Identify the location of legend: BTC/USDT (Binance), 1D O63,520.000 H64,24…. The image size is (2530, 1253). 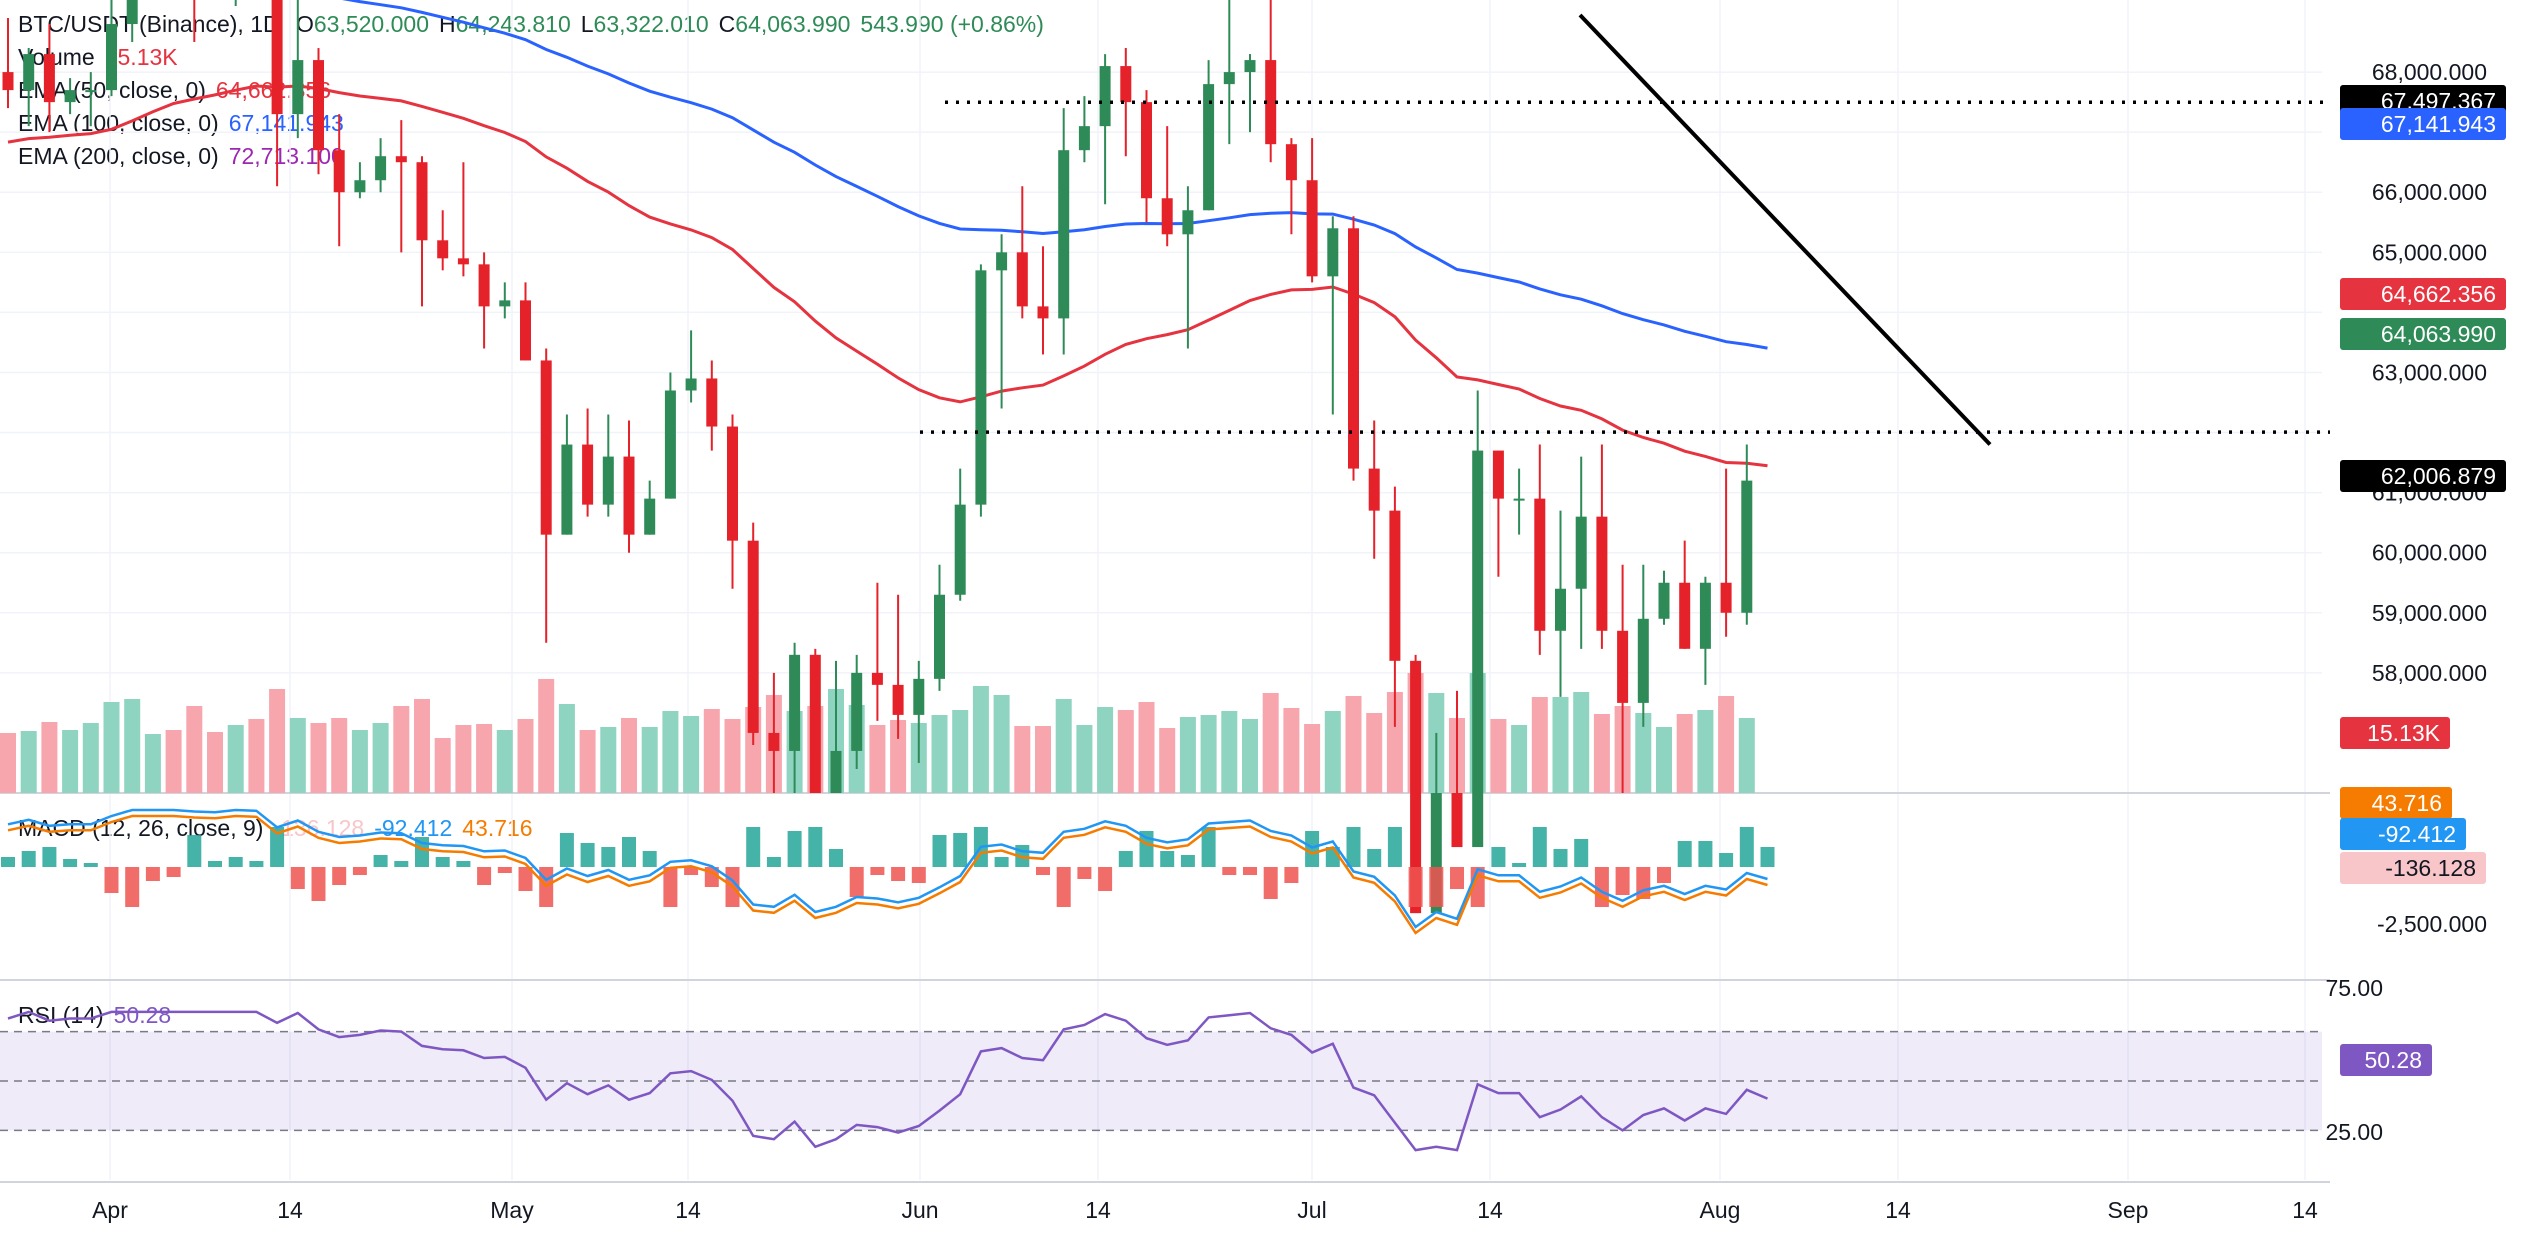
(541, 90).